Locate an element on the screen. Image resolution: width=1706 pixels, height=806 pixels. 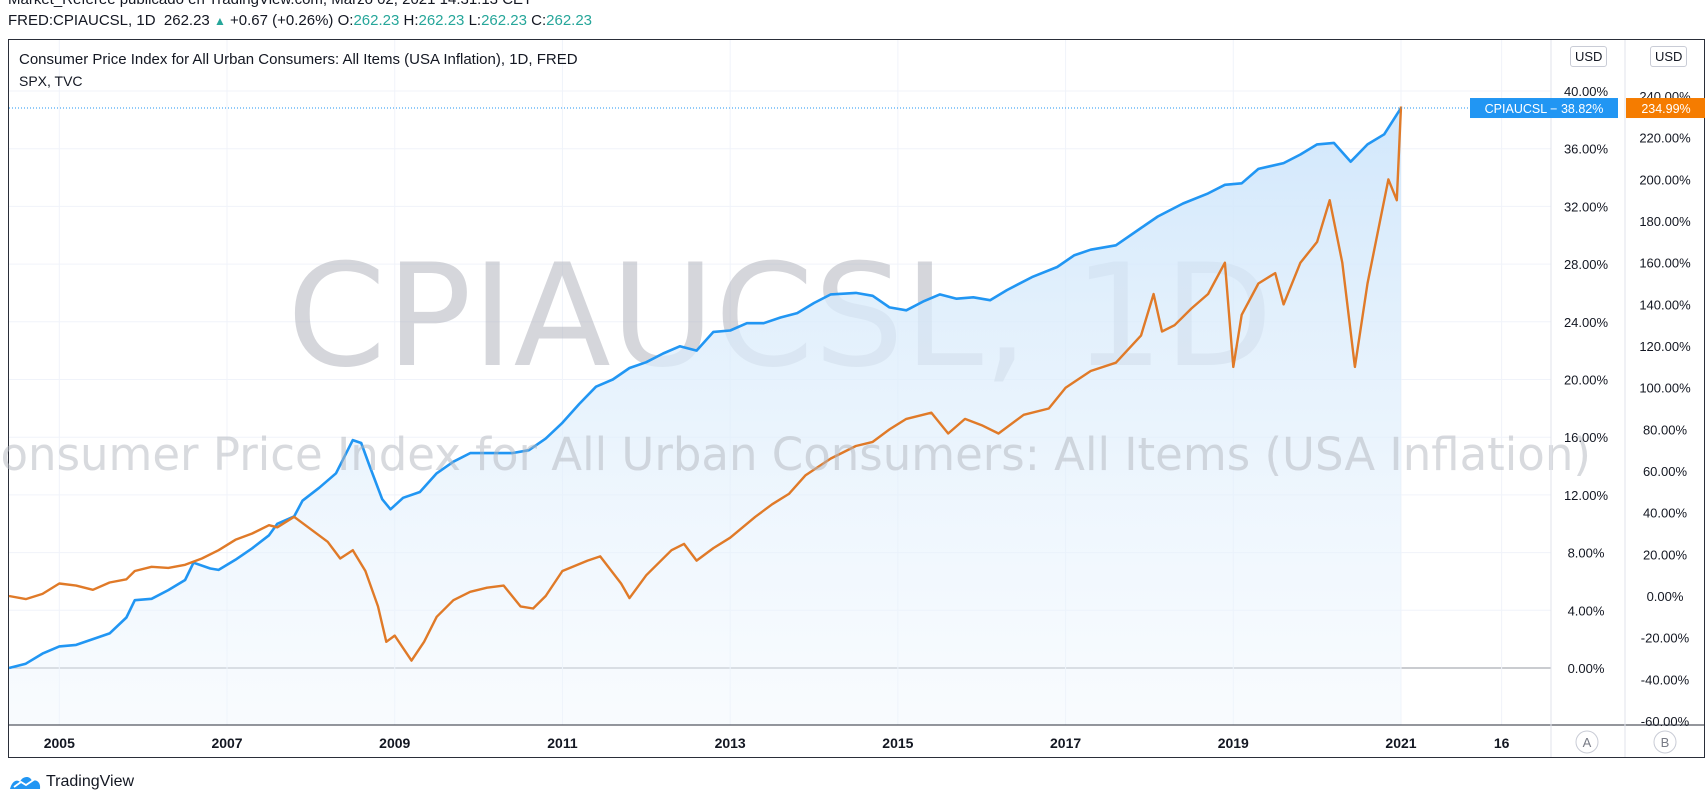
y-left-tick-label: 32.00% is located at coordinates (1586, 206).